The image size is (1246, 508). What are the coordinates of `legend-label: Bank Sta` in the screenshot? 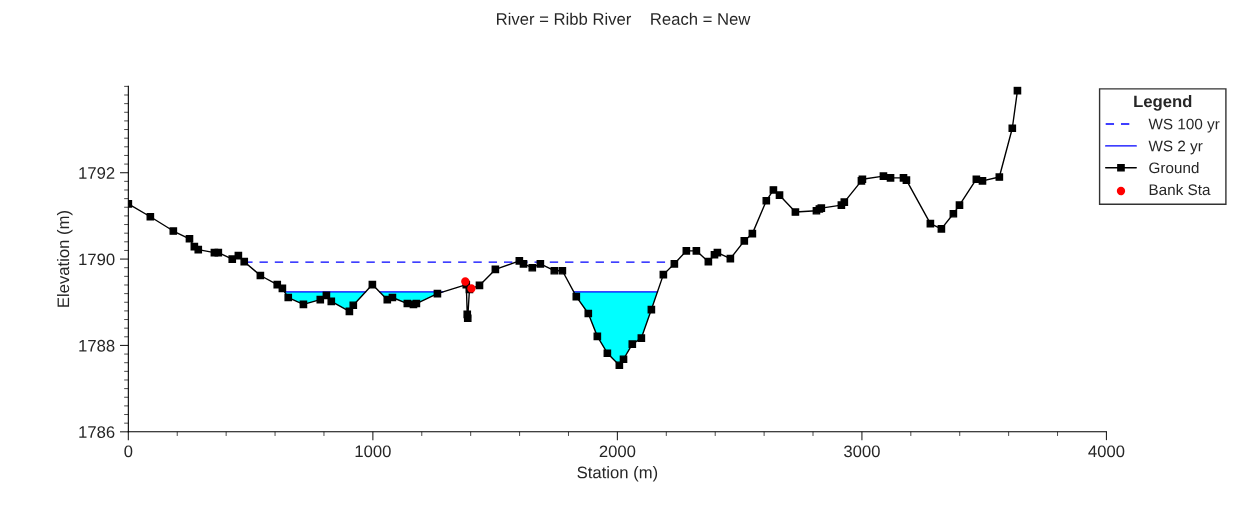 It's located at (1180, 189).